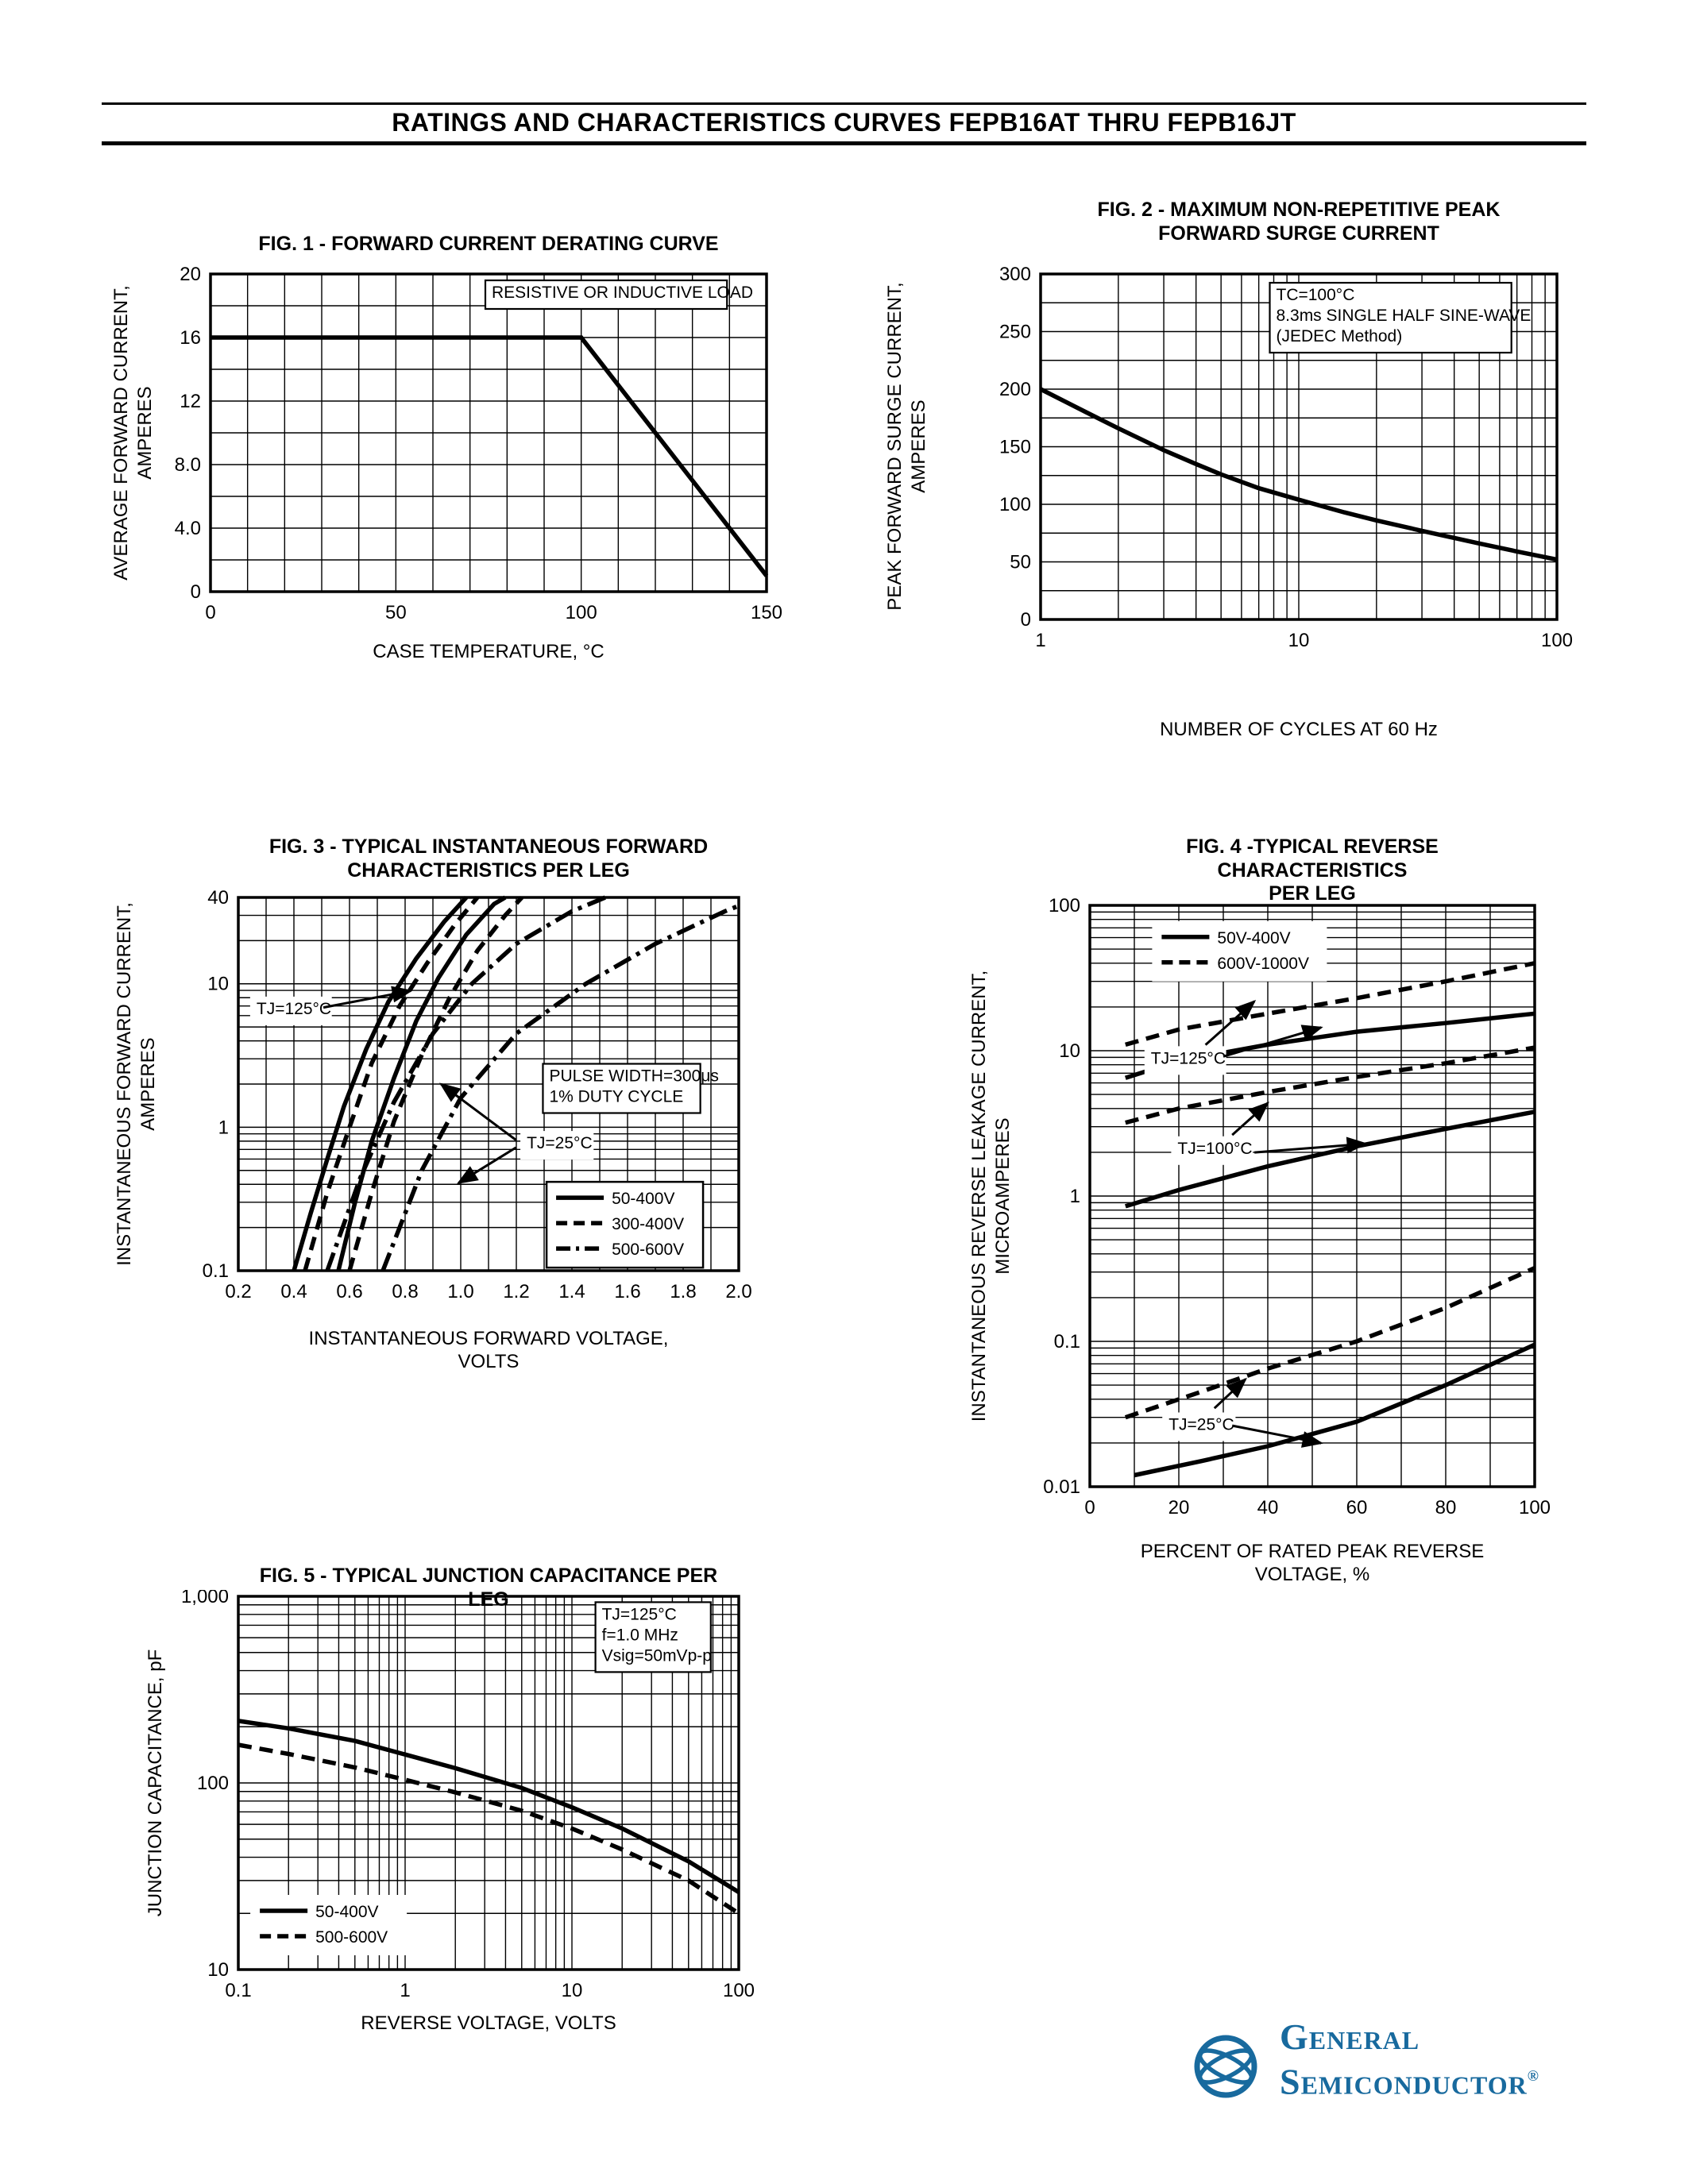 This screenshot has height=2184, width=1688. I want to click on svg-text: 1.4, so click(571, 1291).